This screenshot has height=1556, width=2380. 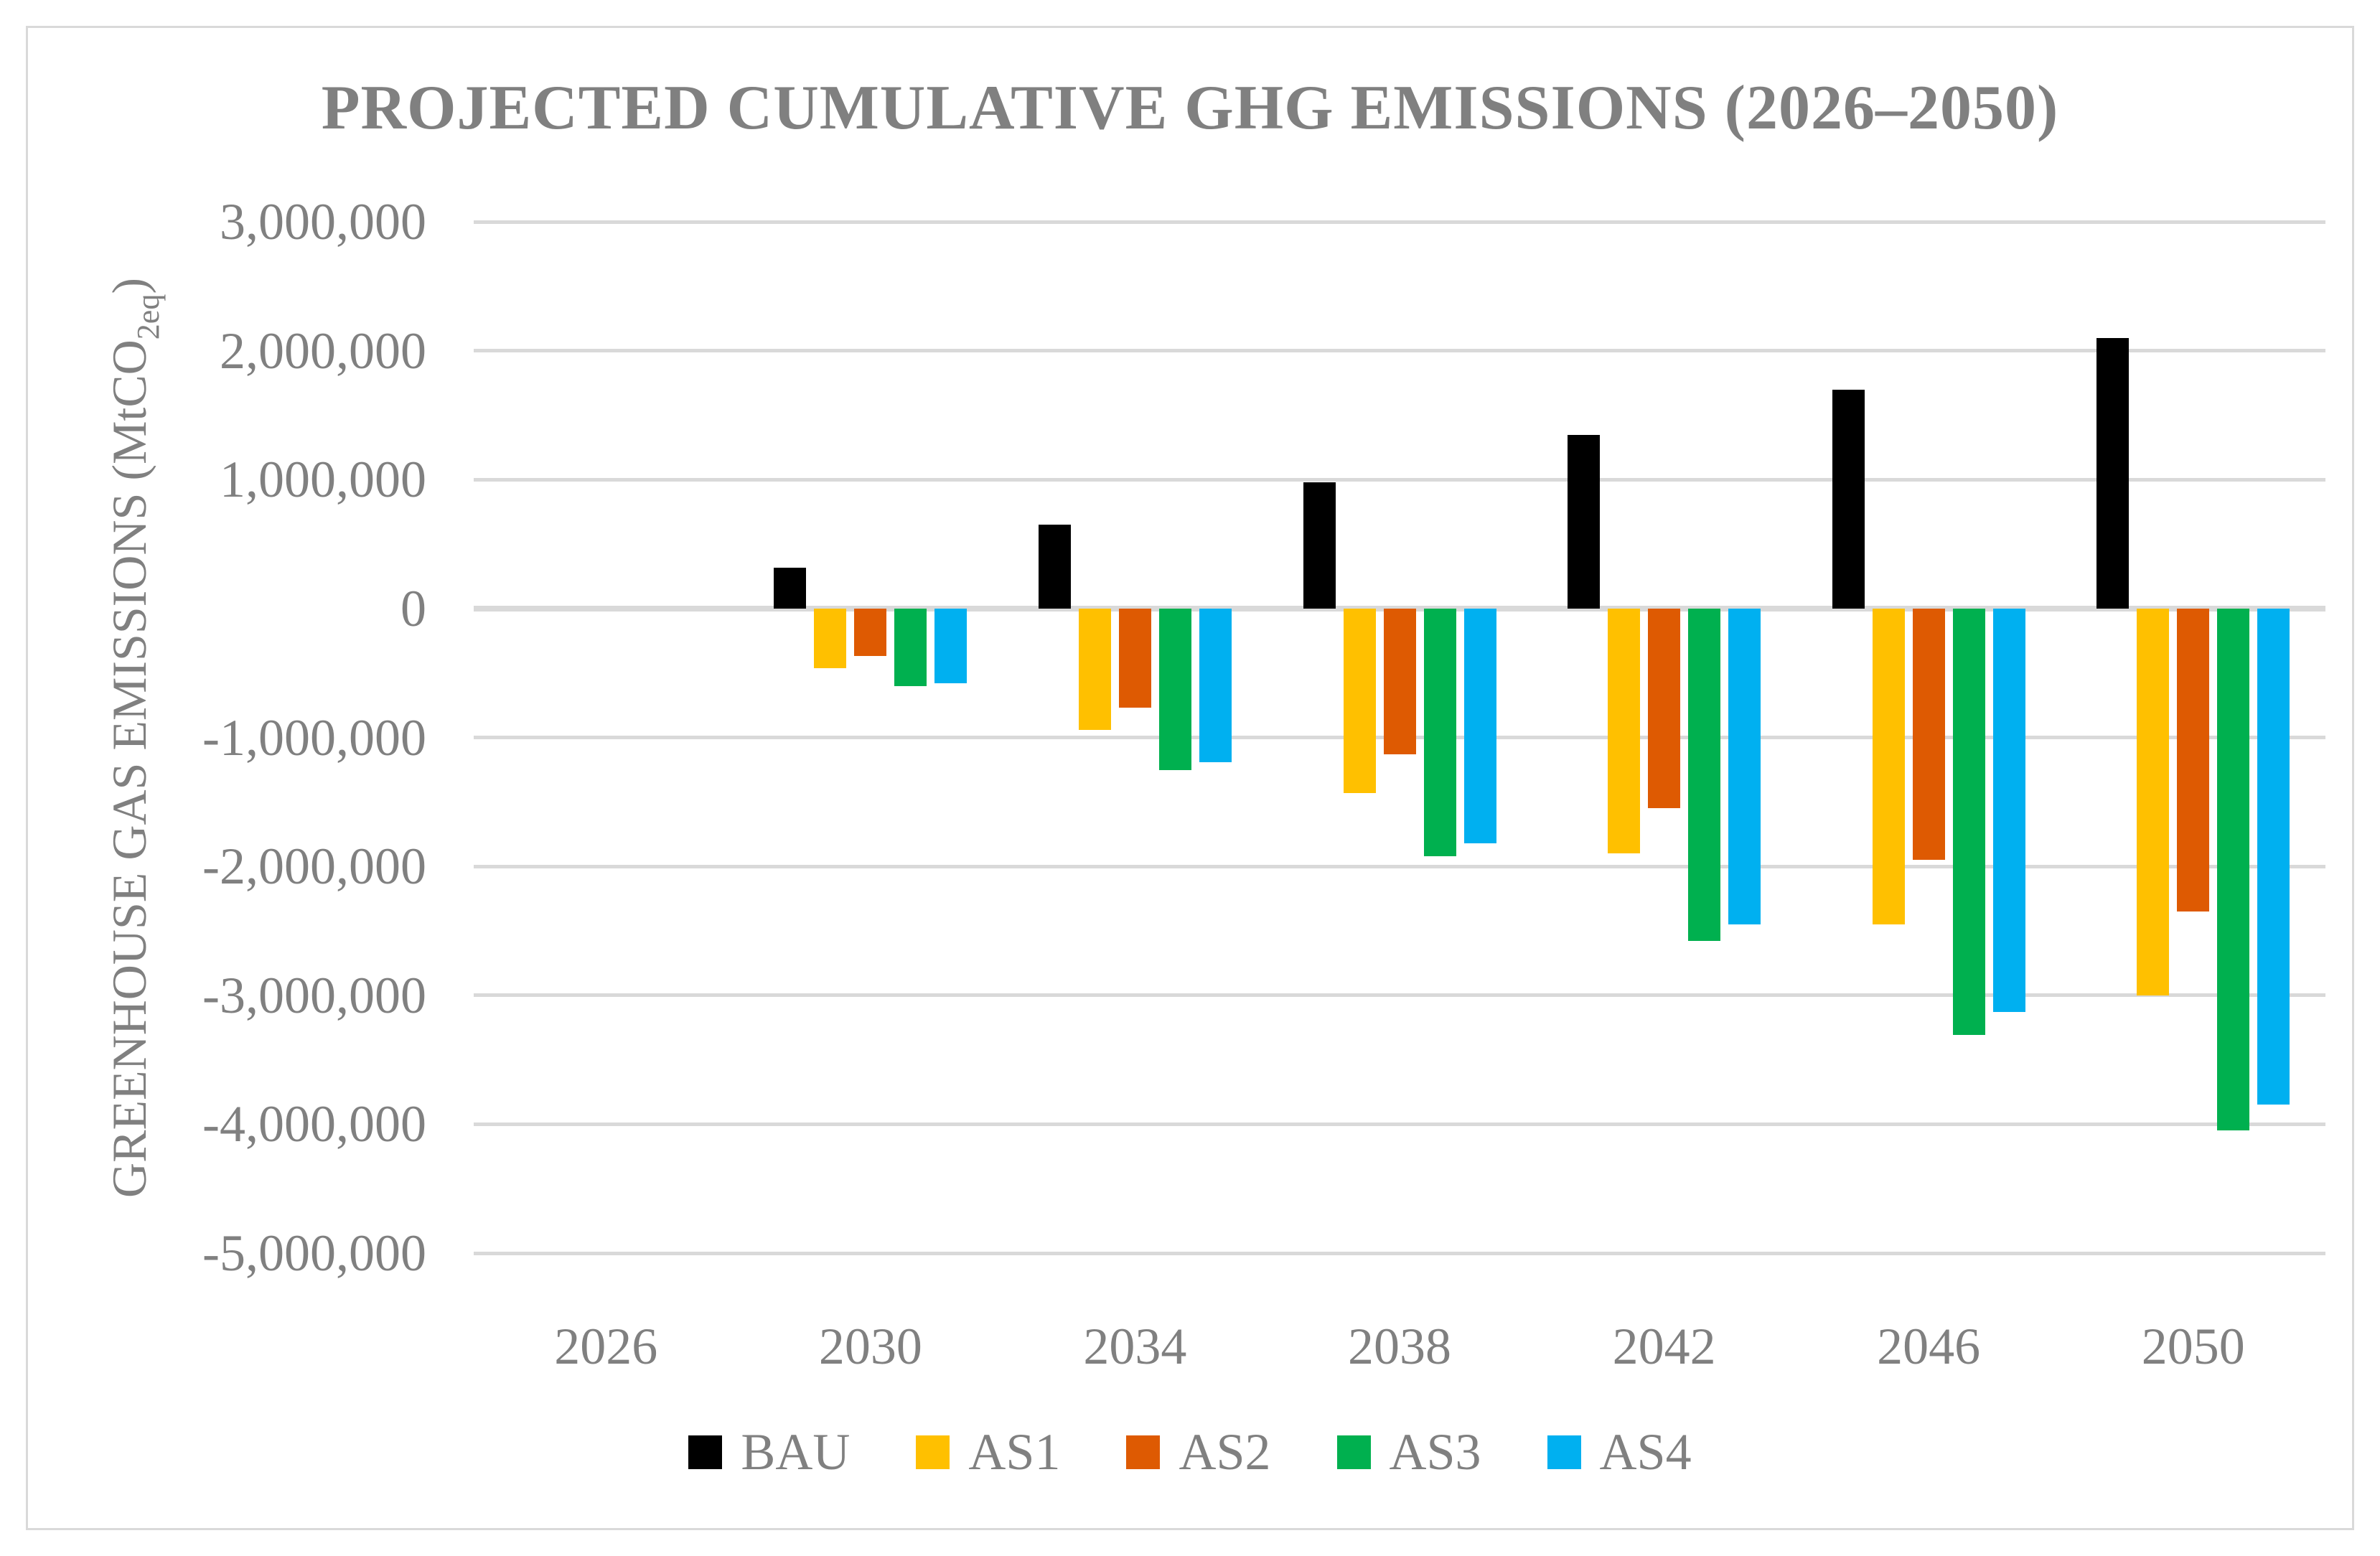 What do you see at coordinates (314, 995) in the screenshot?
I see `y-axis-tick-label: -3,000,000` at bounding box center [314, 995].